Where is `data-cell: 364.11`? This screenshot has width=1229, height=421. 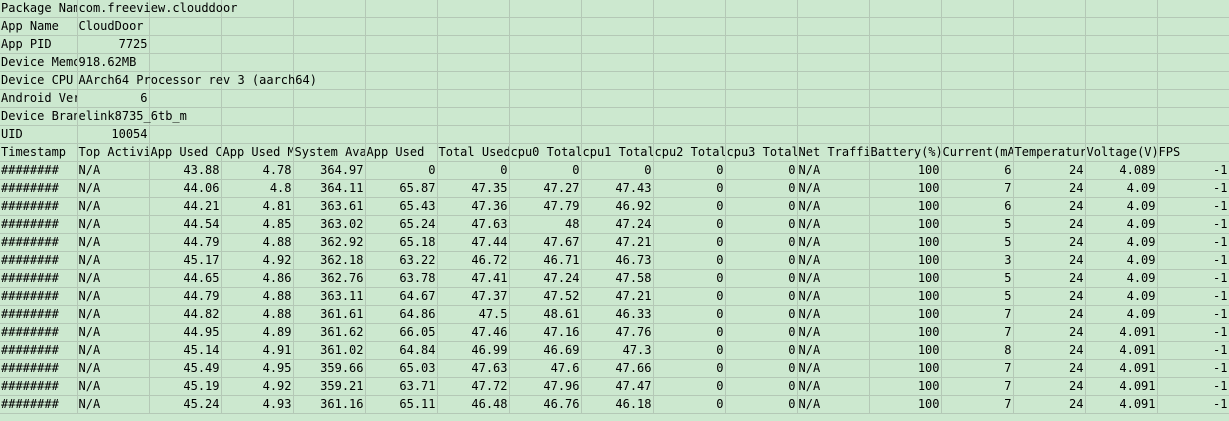 data-cell: 364.11 is located at coordinates (329, 188).